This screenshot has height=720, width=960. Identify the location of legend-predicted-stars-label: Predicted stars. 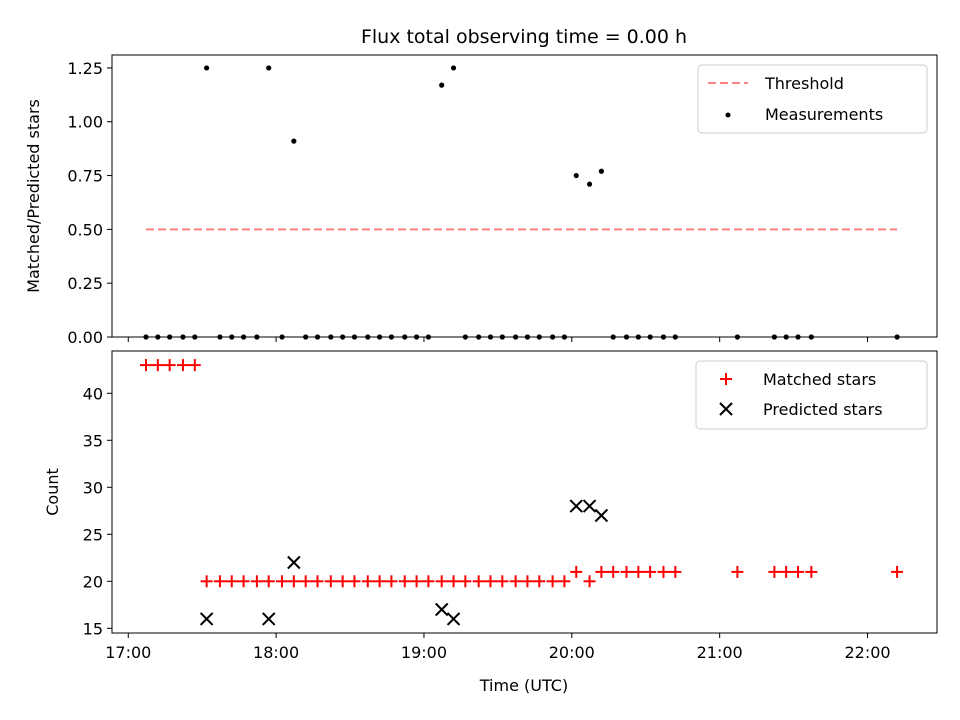
(823, 409).